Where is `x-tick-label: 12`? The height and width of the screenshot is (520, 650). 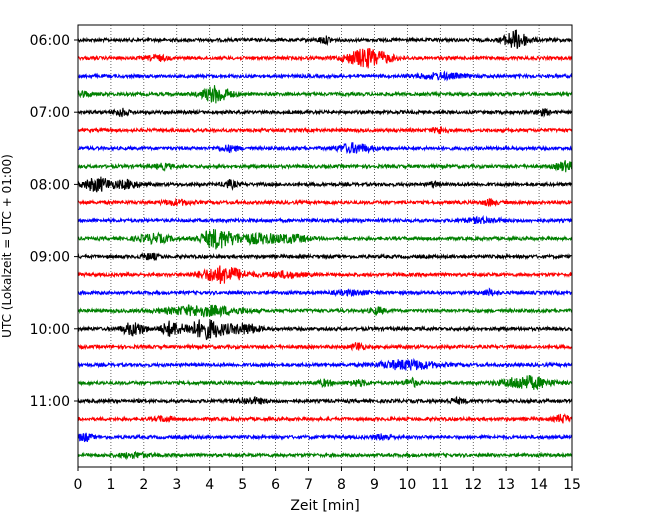 x-tick-label: 12 is located at coordinates (473, 485).